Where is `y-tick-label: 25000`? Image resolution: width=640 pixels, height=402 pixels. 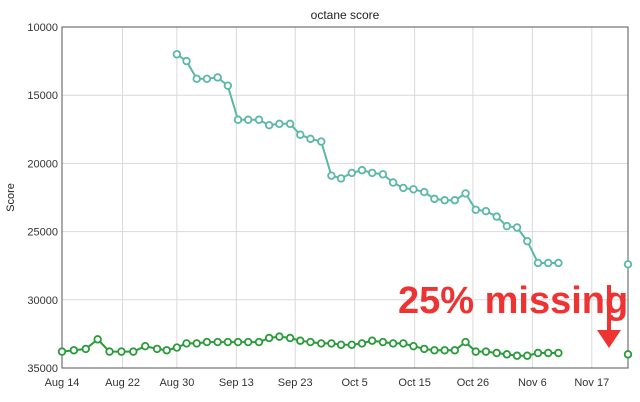
y-tick-label: 25000 is located at coordinates (42, 233).